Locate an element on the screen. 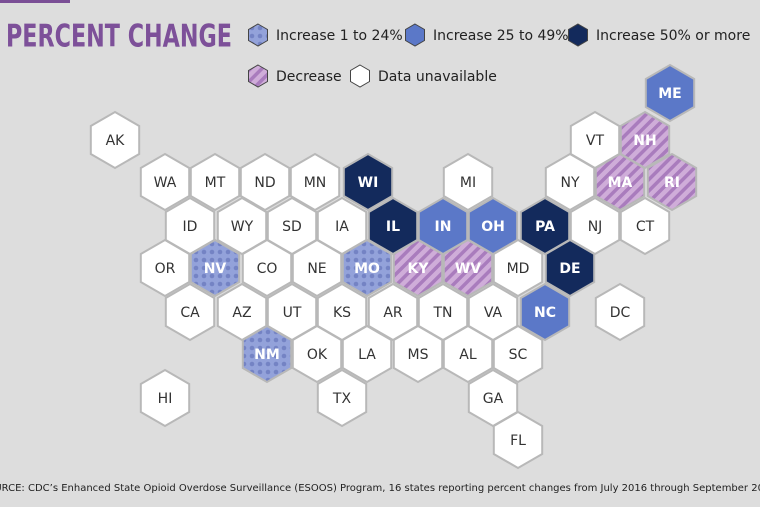  state-label: OH is located at coordinates (493, 227).